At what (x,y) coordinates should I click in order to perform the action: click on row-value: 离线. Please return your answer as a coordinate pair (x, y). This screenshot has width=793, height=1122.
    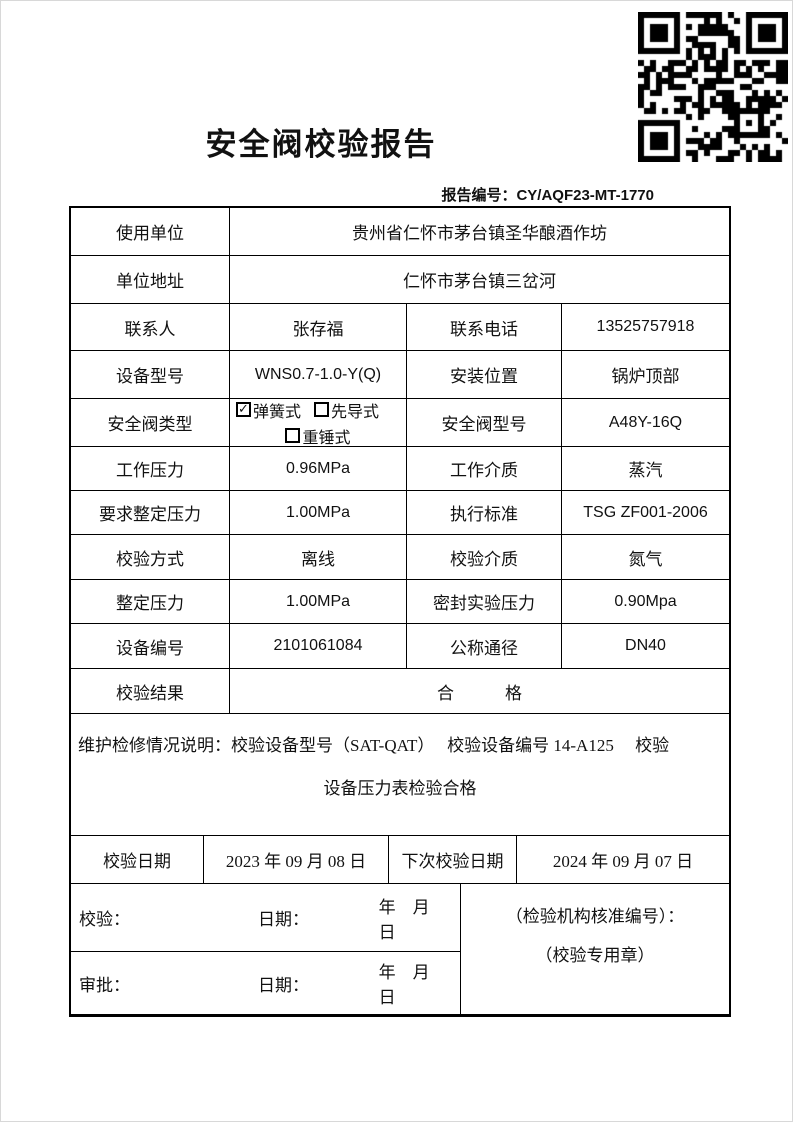
    Looking at the image, I should click on (317, 557).